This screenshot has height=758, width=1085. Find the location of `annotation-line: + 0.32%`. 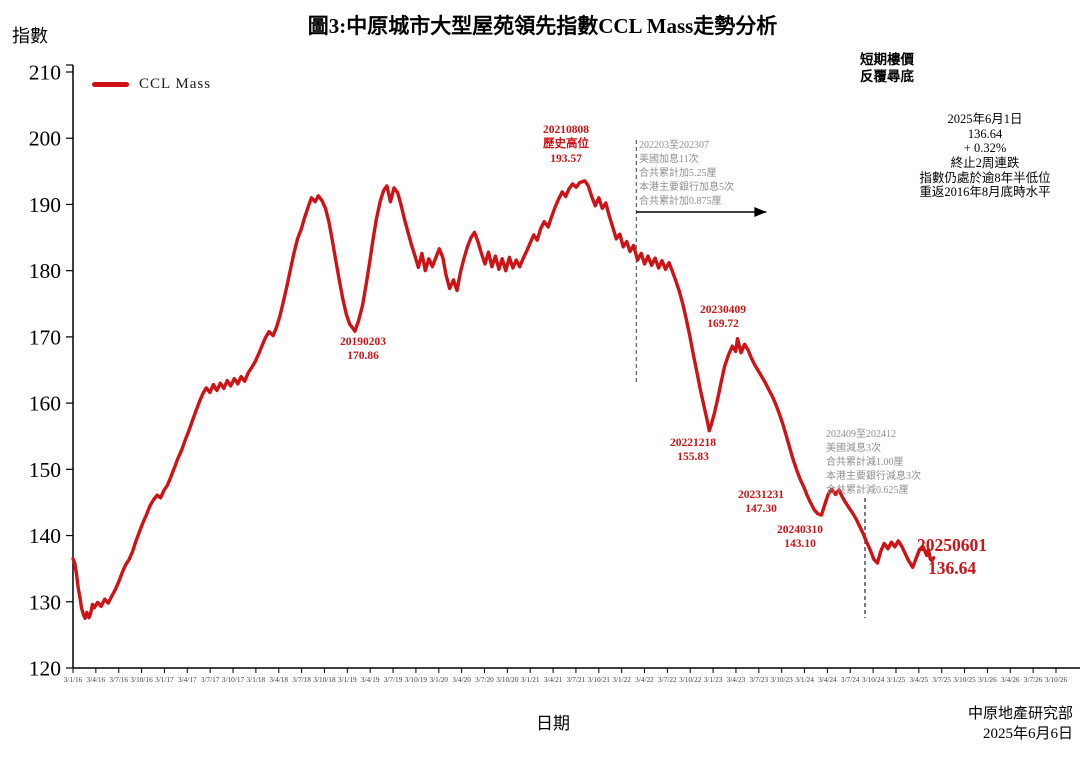

annotation-line: + 0.32% is located at coordinates (985, 148).